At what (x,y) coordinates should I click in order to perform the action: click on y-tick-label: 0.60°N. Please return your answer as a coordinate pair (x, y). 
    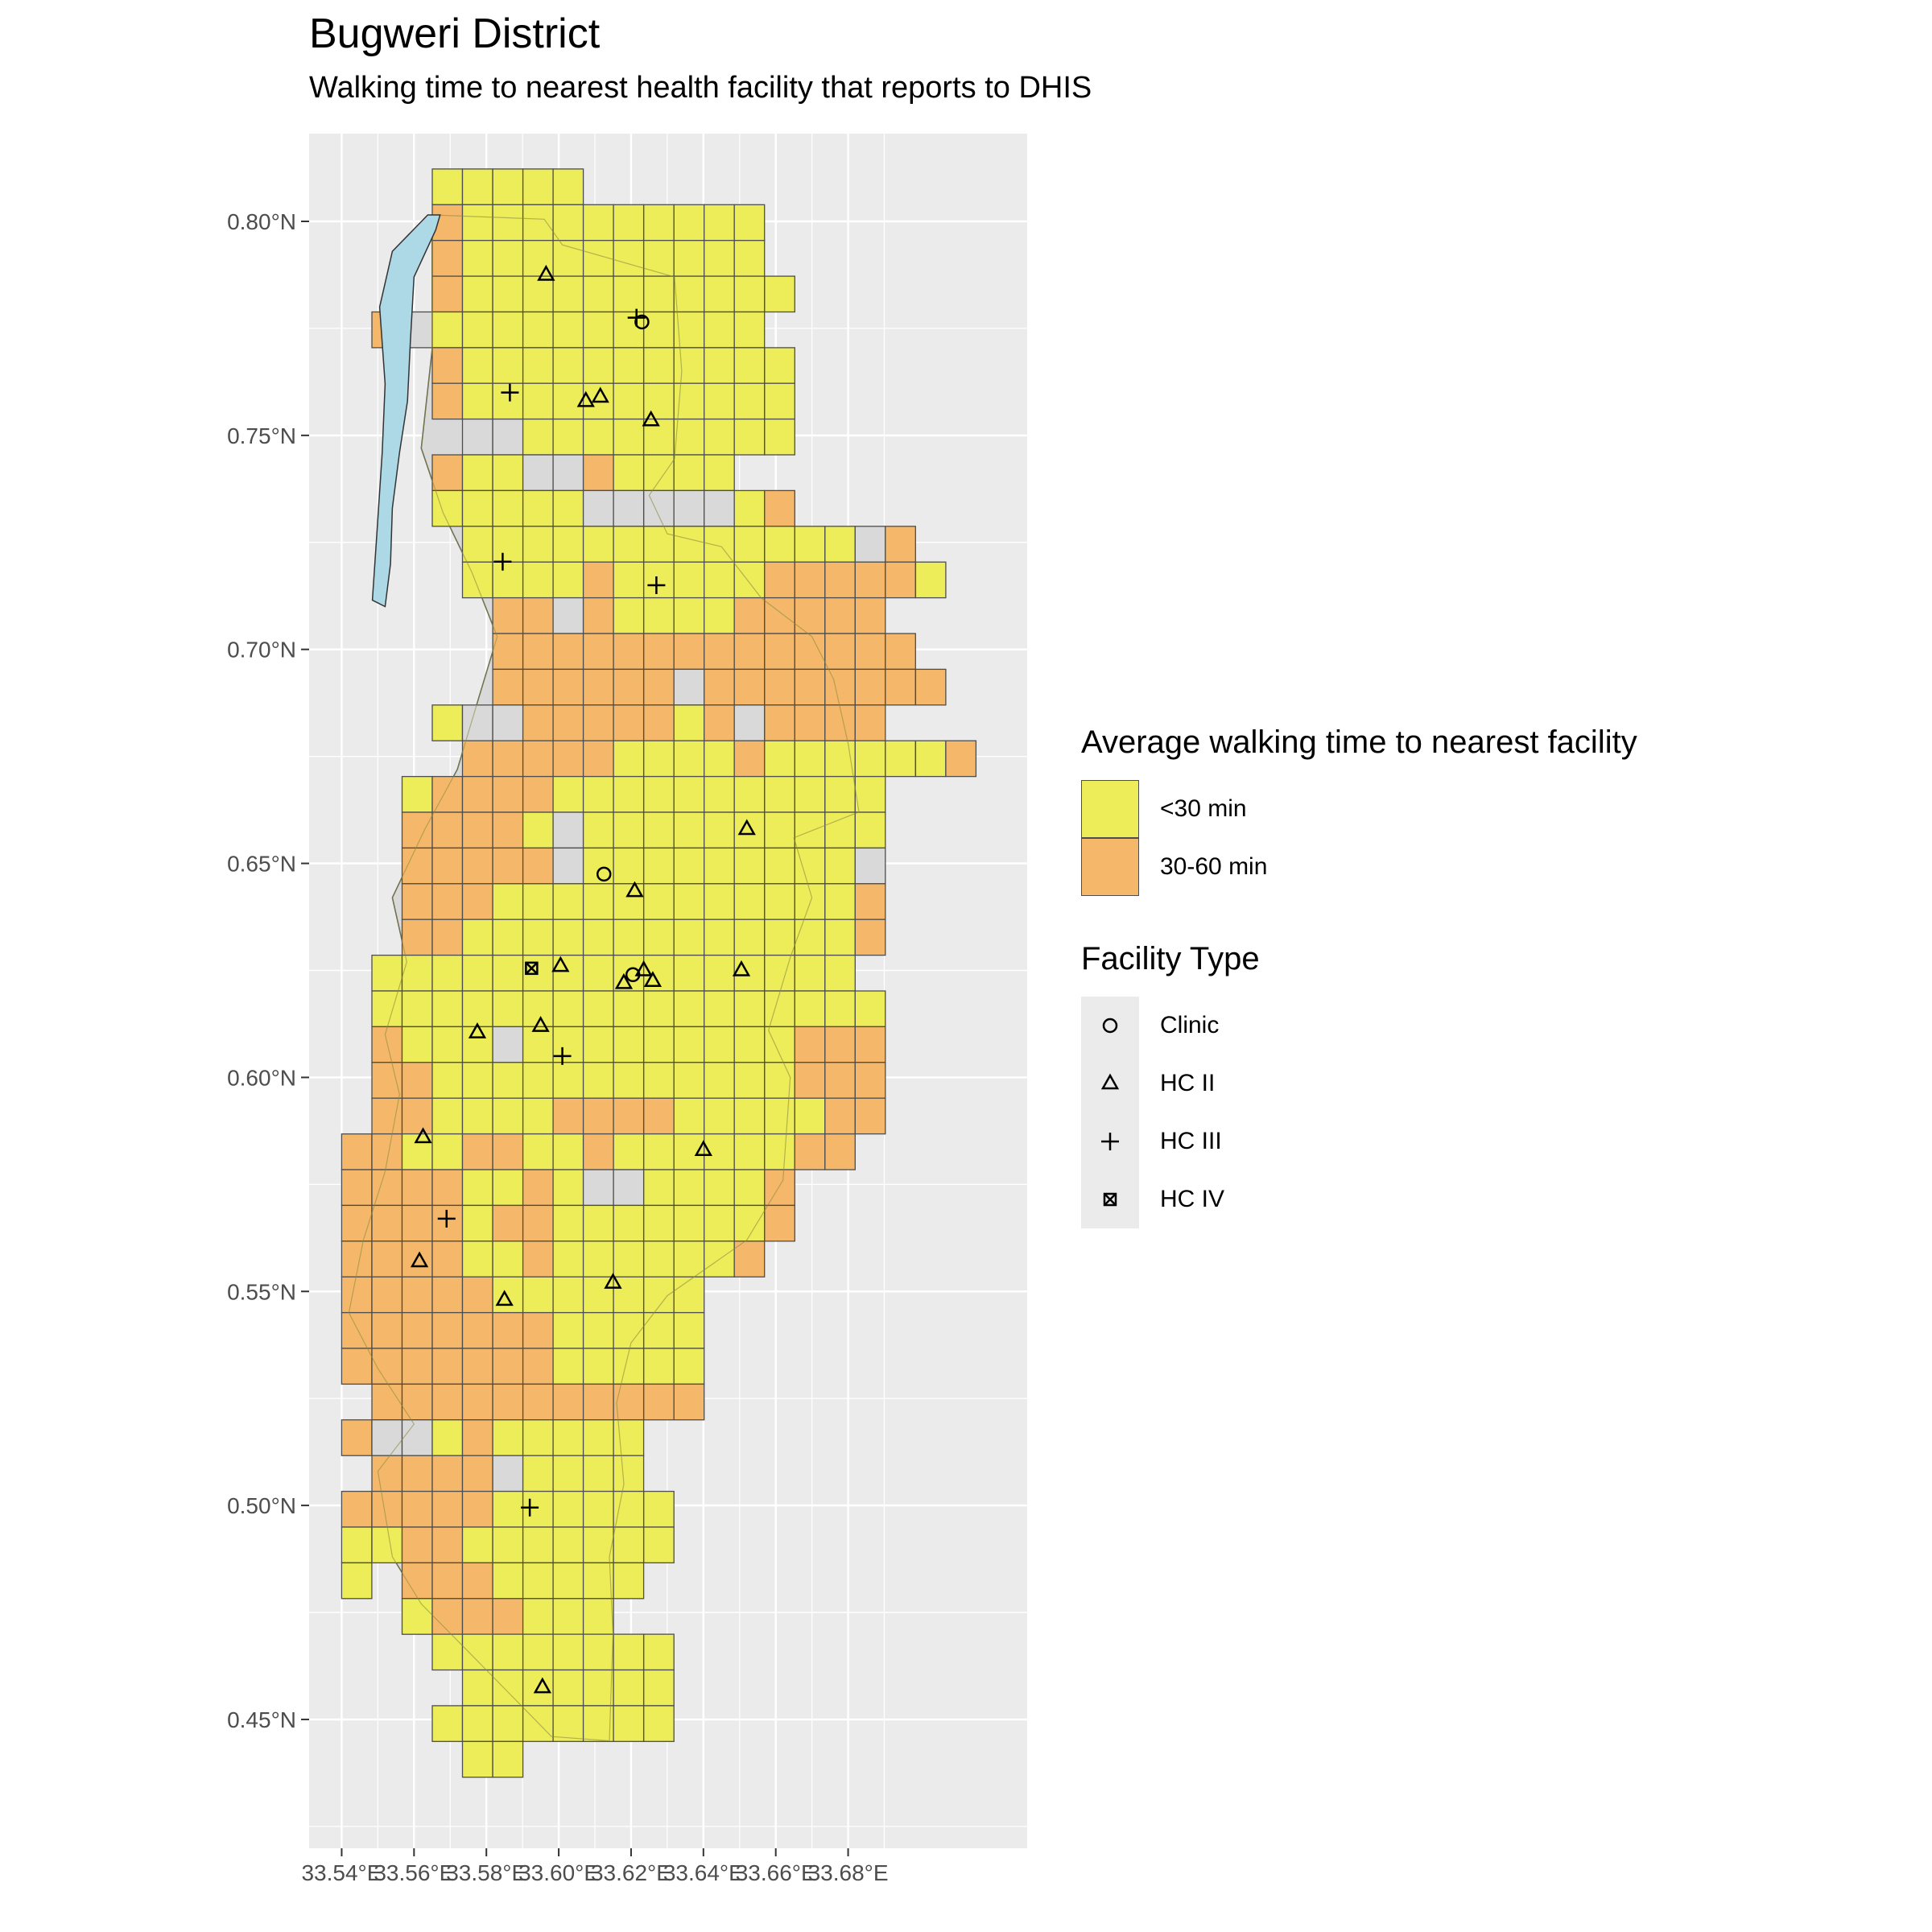
    Looking at the image, I should click on (261, 1077).